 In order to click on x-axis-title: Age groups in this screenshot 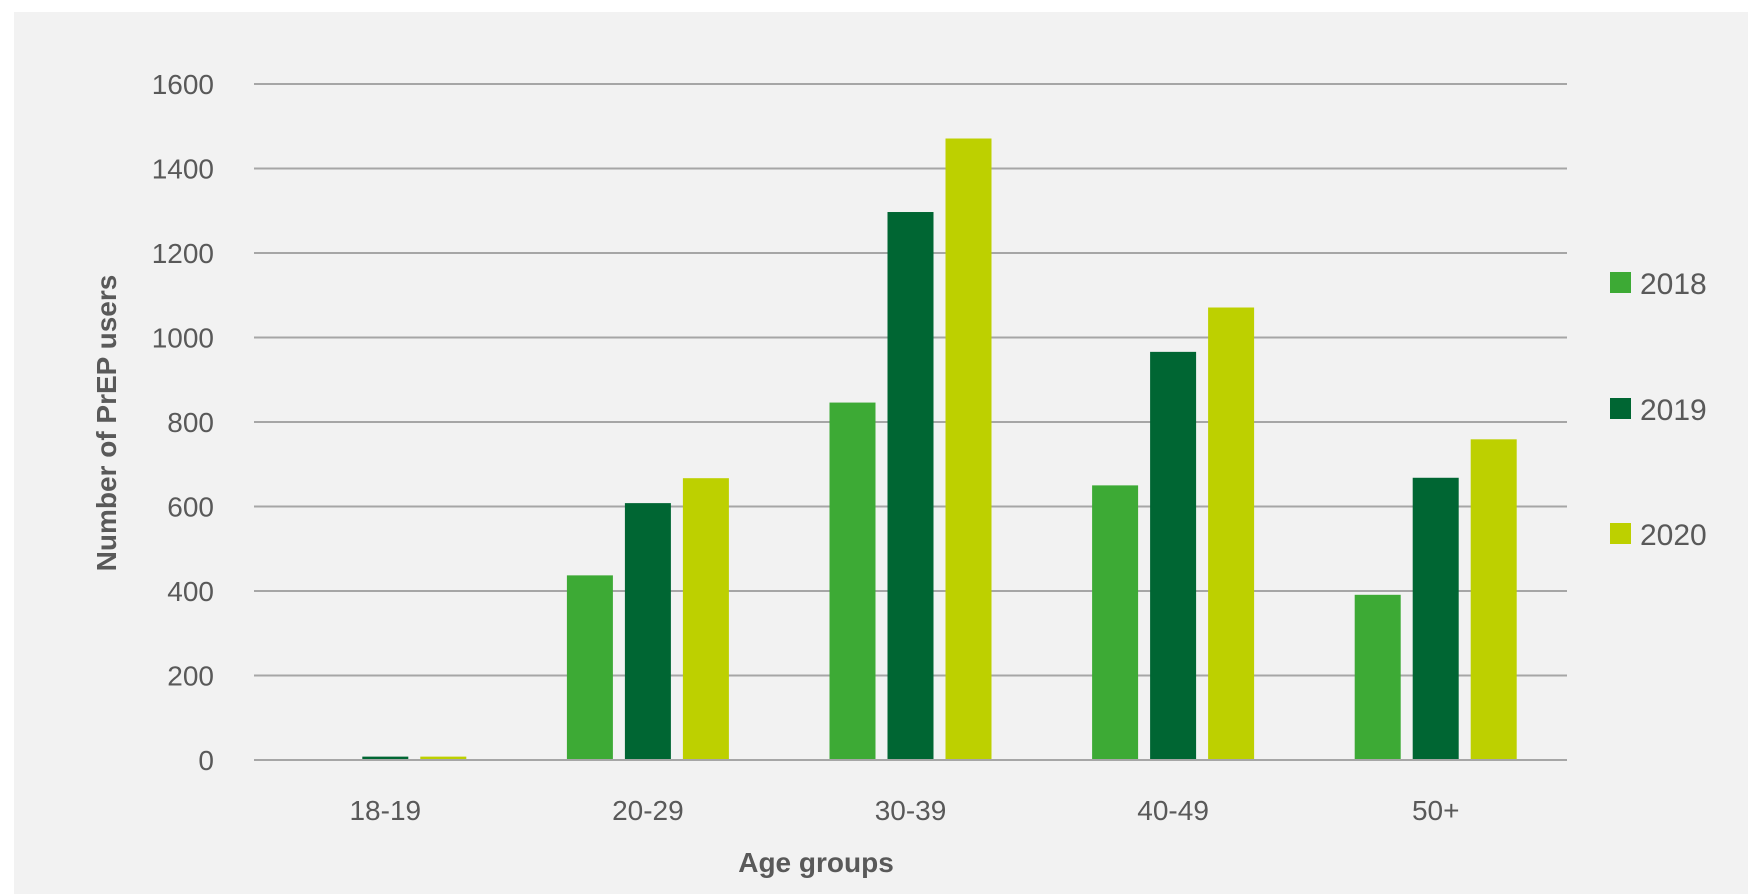, I will do `click(816, 862)`.